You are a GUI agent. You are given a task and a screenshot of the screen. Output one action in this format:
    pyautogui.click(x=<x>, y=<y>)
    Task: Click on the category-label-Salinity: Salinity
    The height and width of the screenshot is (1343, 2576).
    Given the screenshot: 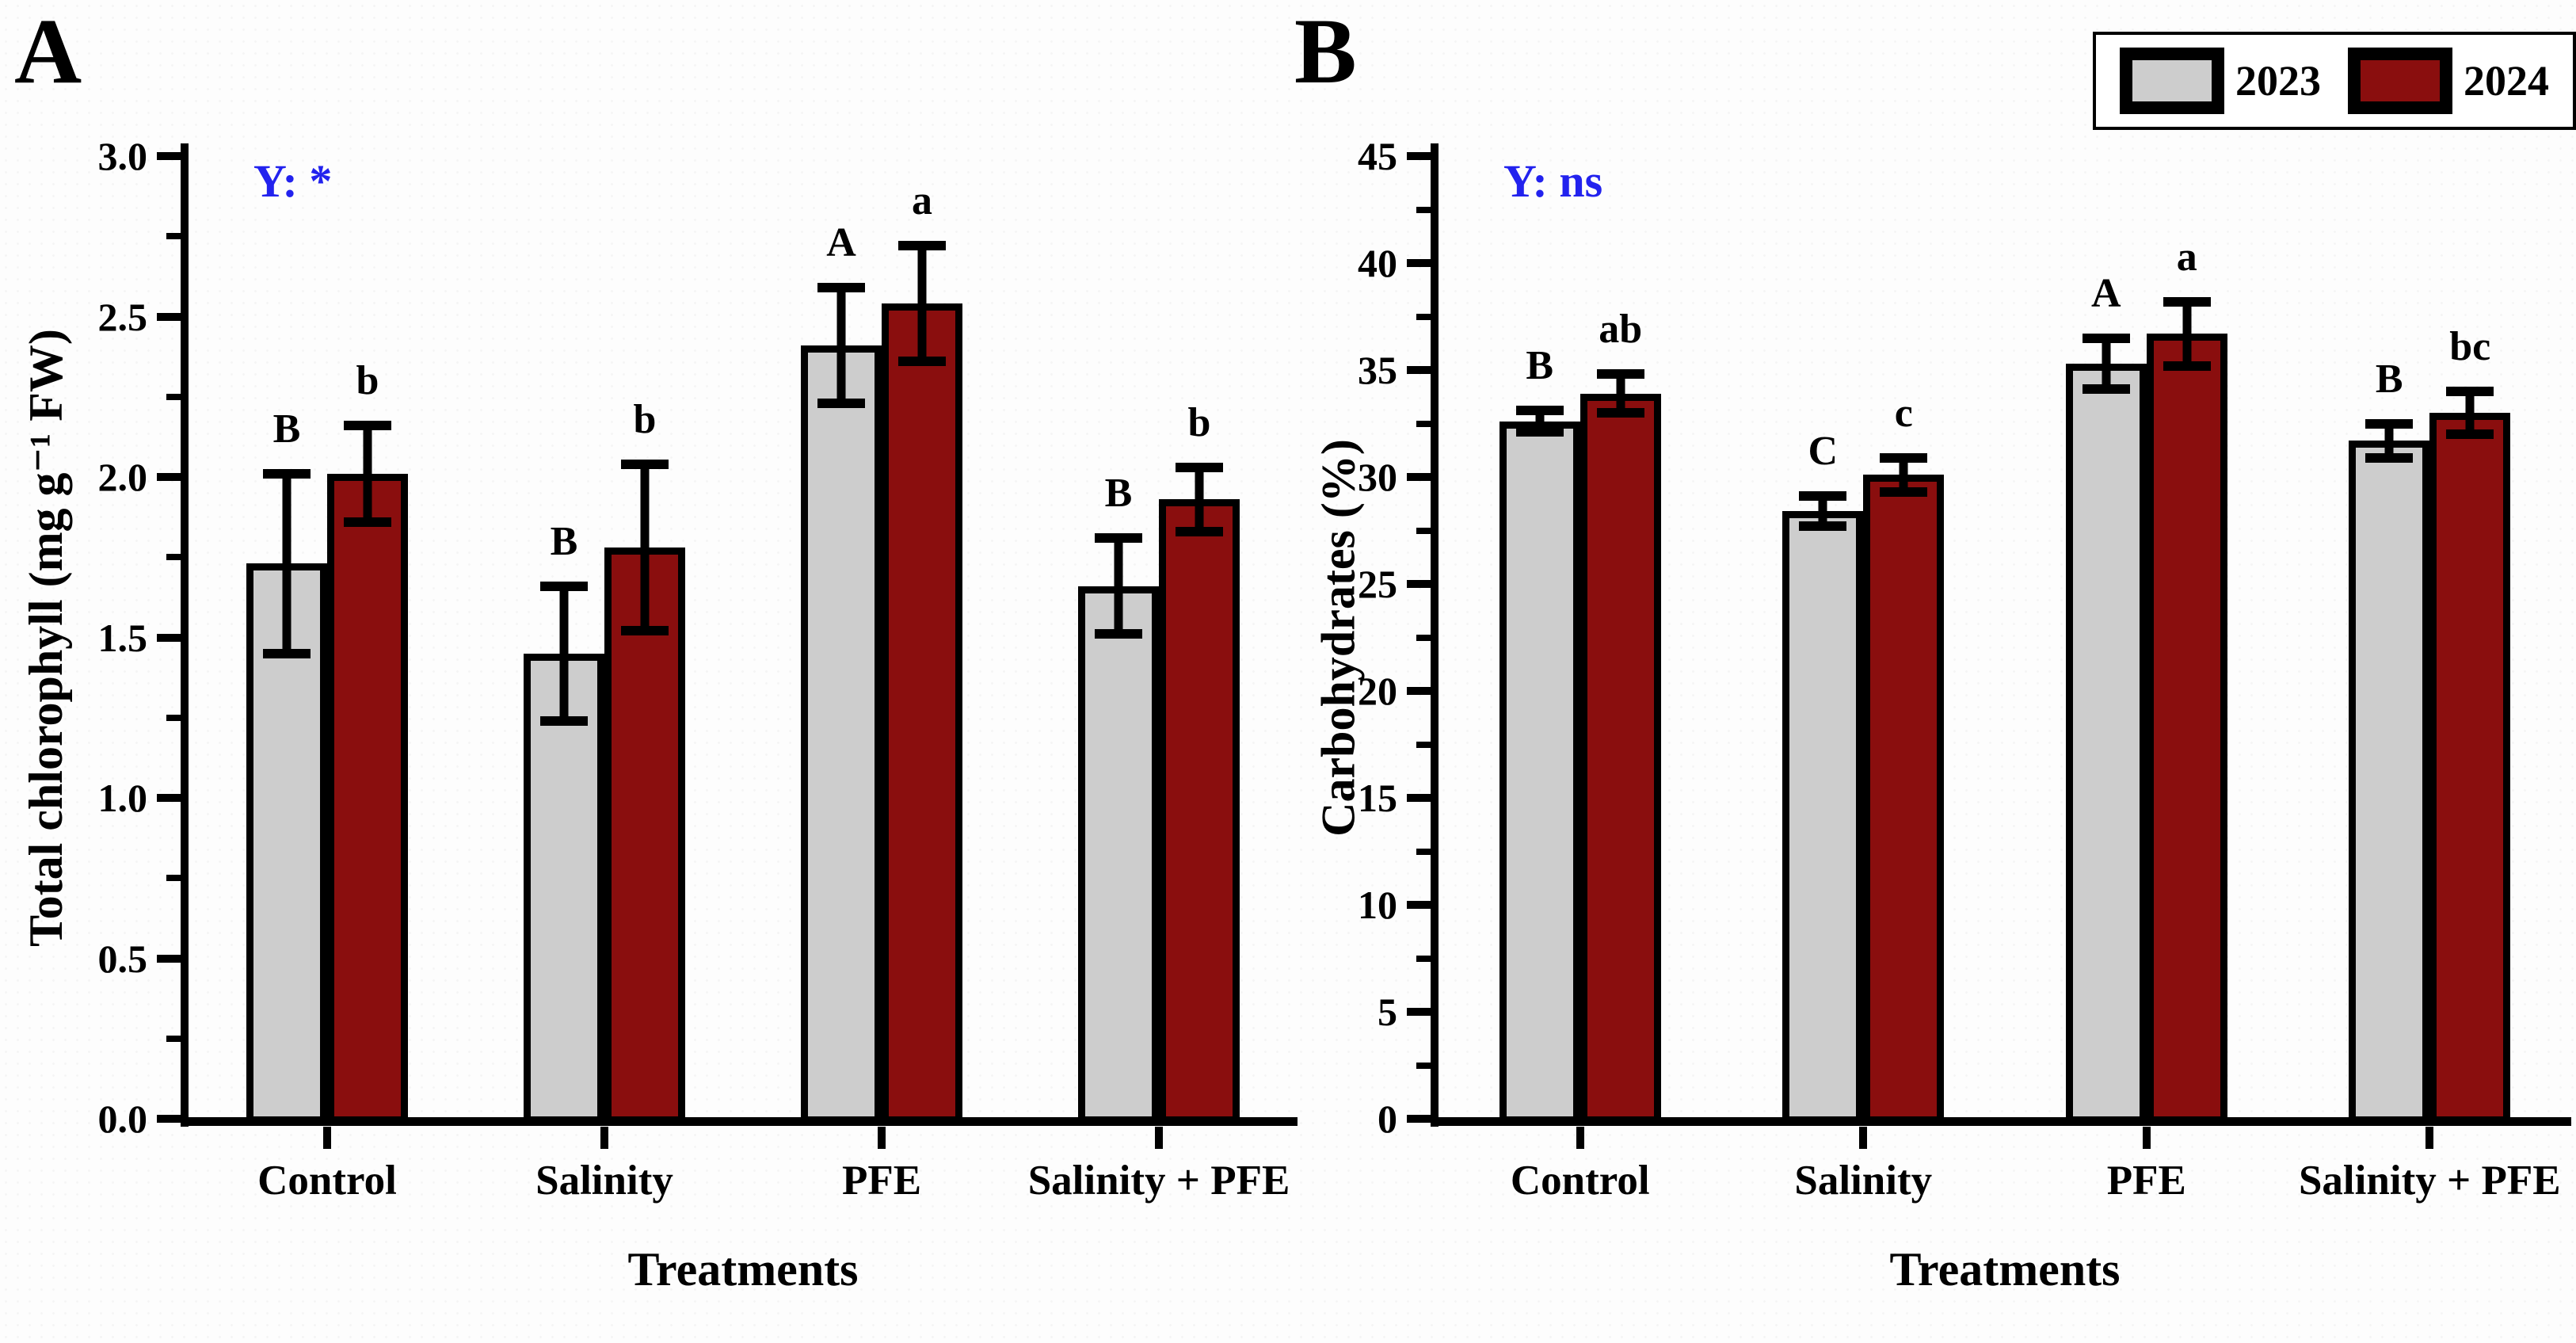 What is the action you would take?
    pyautogui.click(x=1863, y=1181)
    